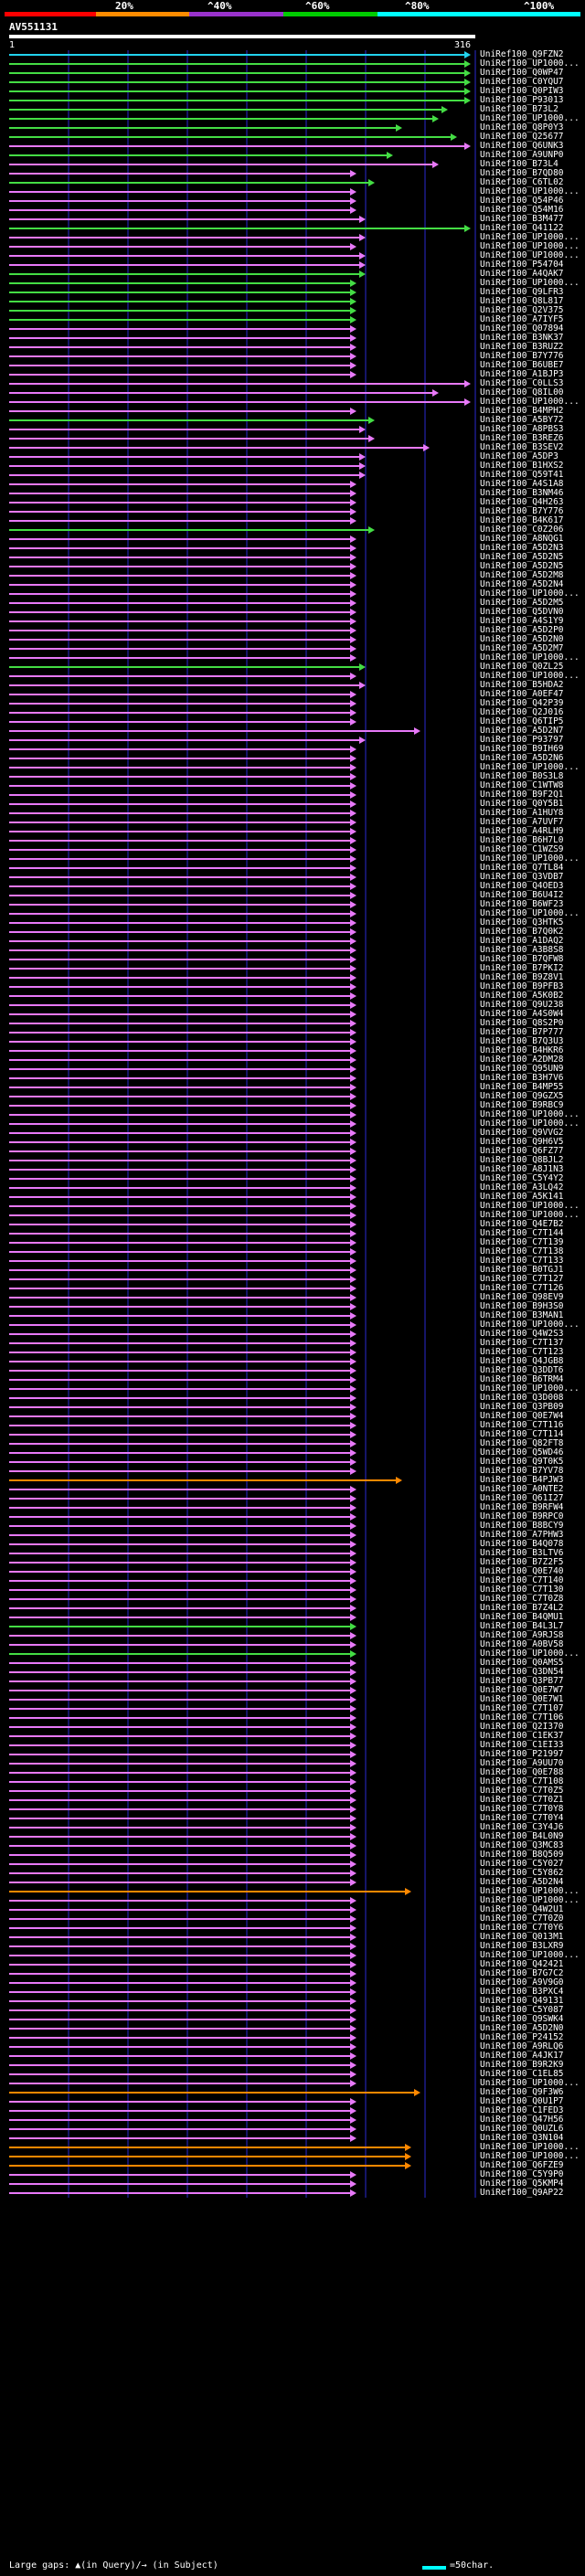  What do you see at coordinates (522, 210) in the screenshot?
I see `hit-label: UniRef100_Q54M16` at bounding box center [522, 210].